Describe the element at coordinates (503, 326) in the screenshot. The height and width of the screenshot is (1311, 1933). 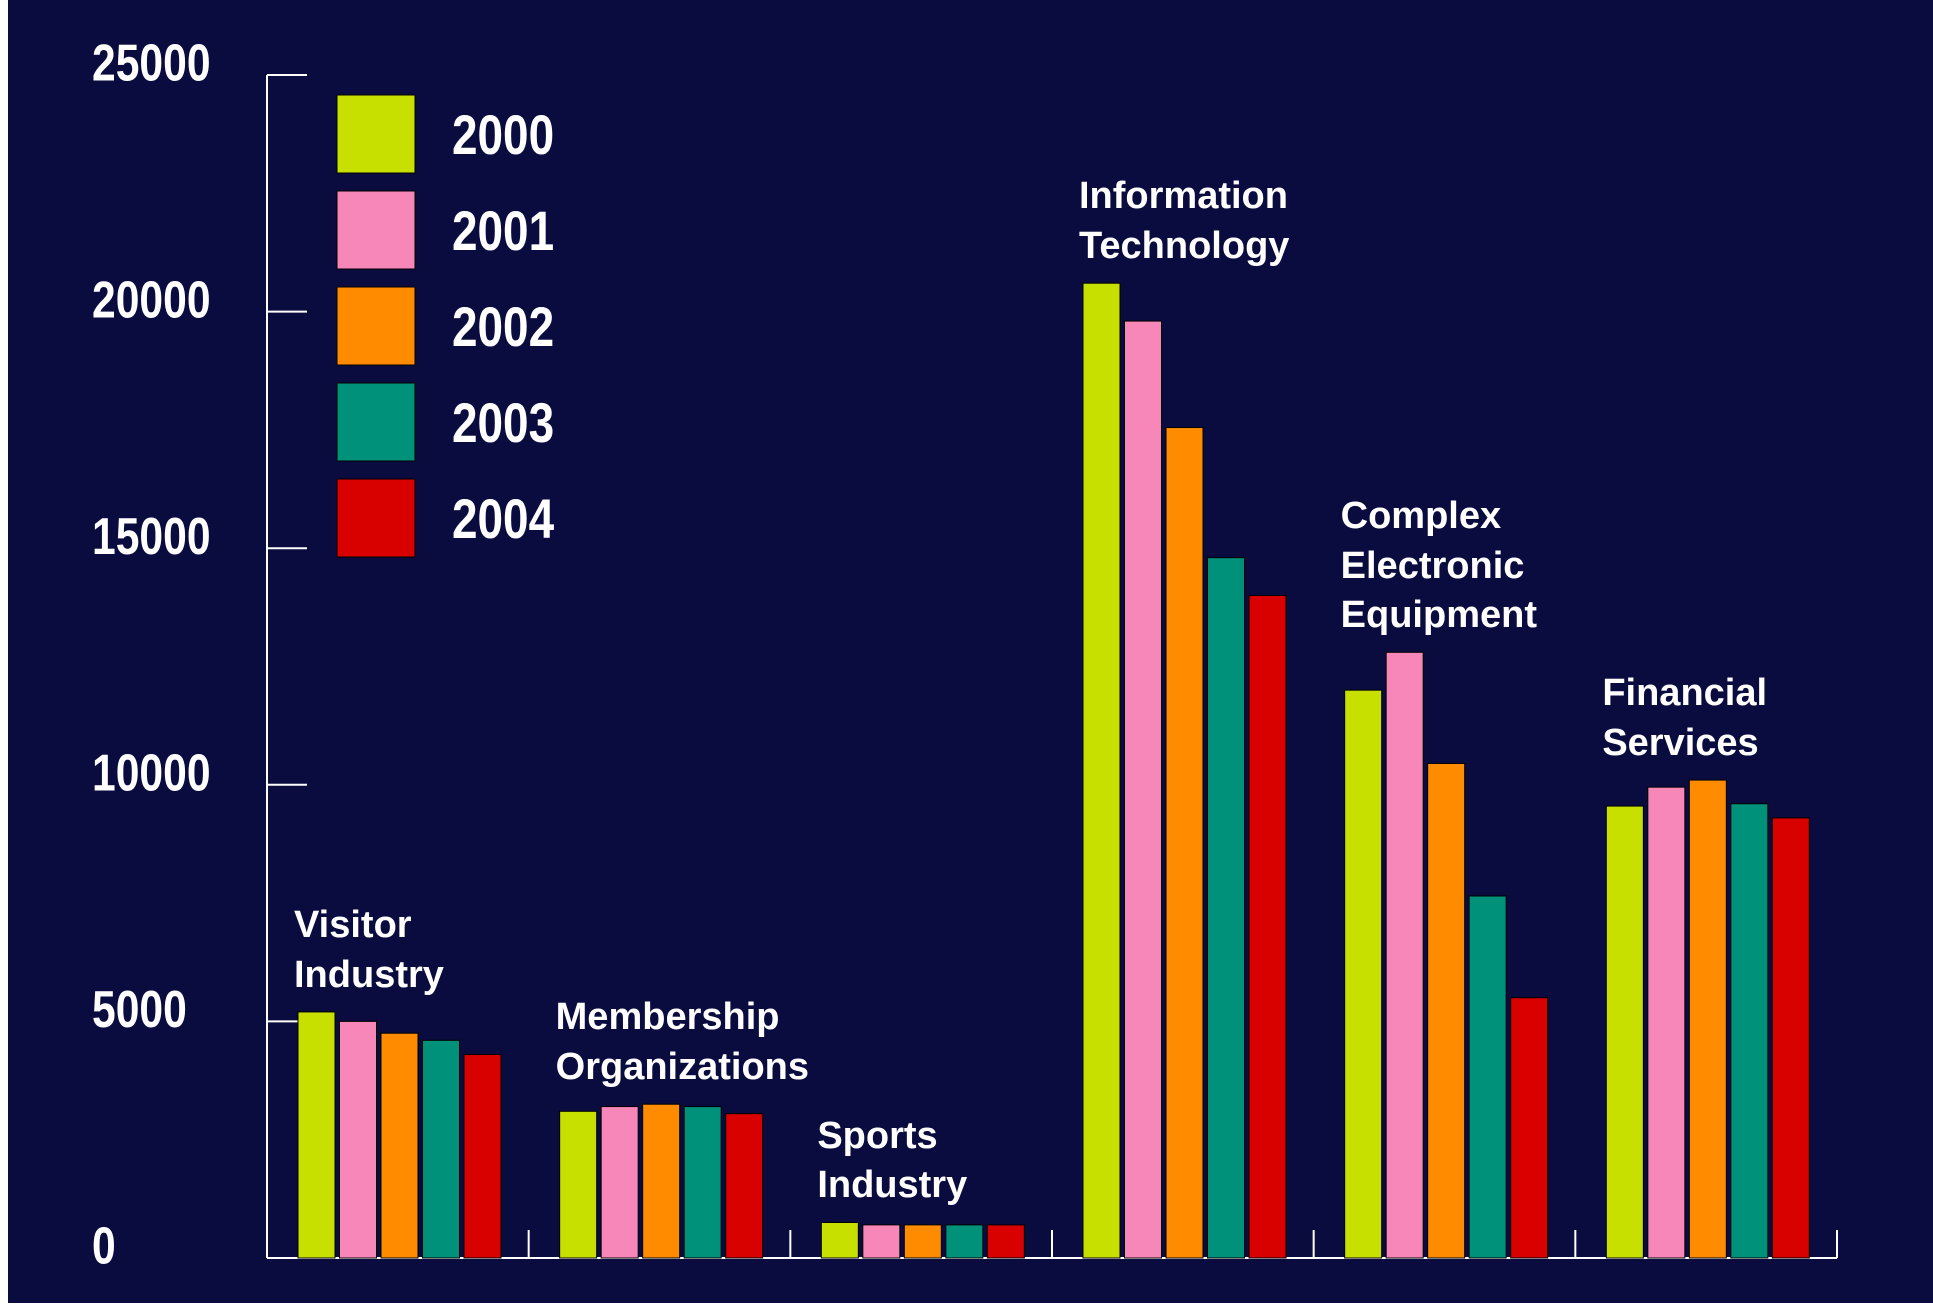
I see `legend-label: 2002` at that location.